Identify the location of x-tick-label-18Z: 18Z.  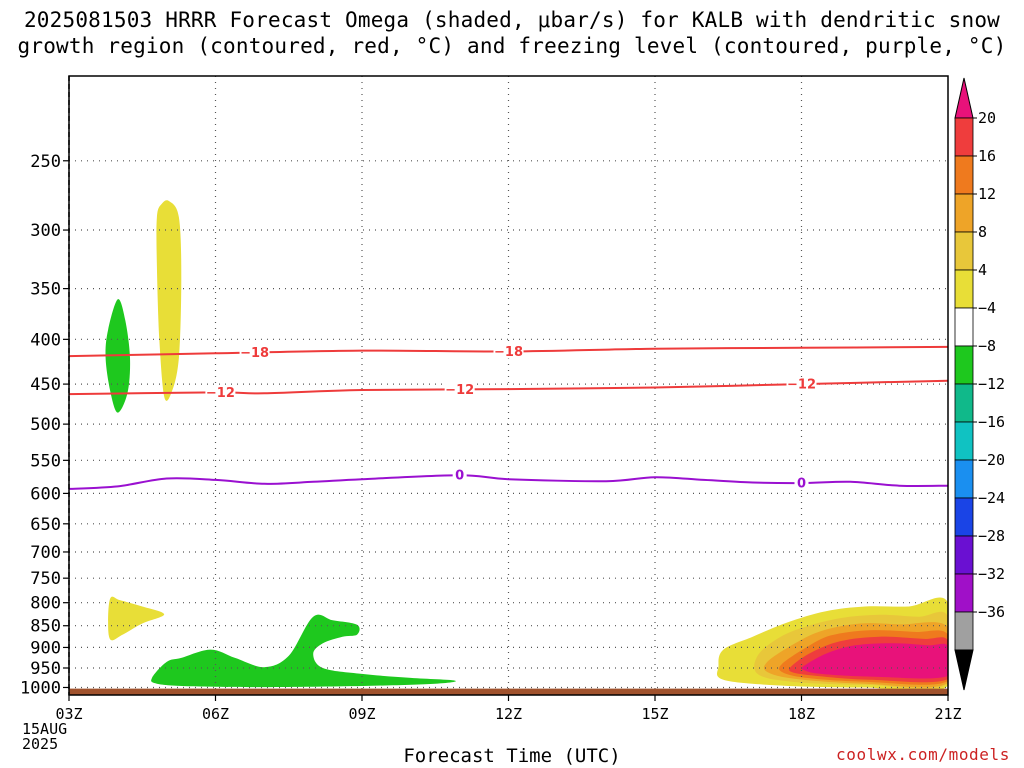
(801, 714).